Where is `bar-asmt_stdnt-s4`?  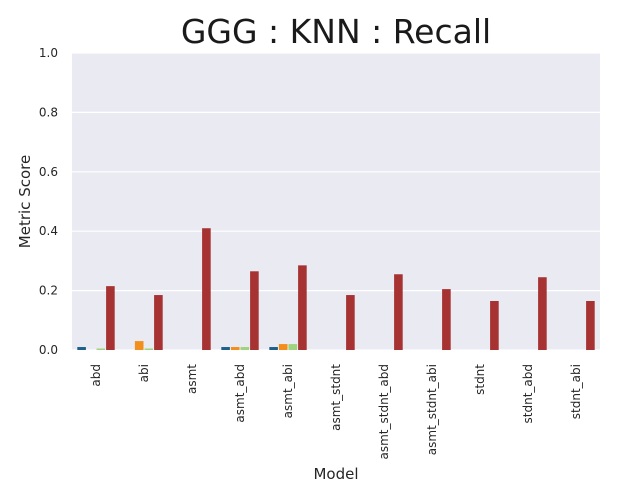
bar-asmt_stdnt-s4 is located at coordinates (350, 322).